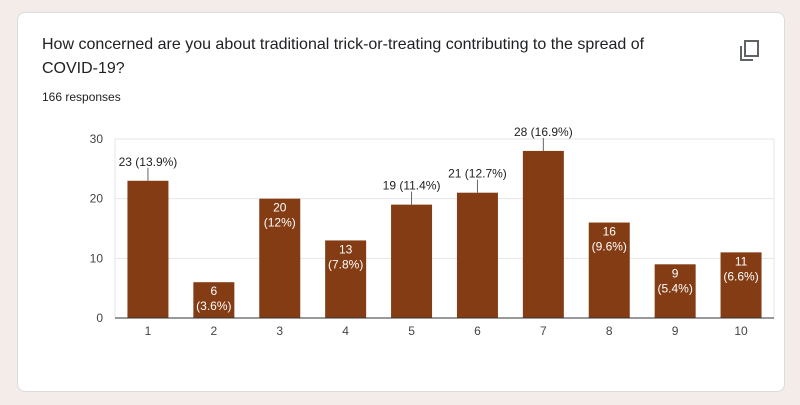  I want to click on data-label: 19 (11.4%), so click(412, 186).